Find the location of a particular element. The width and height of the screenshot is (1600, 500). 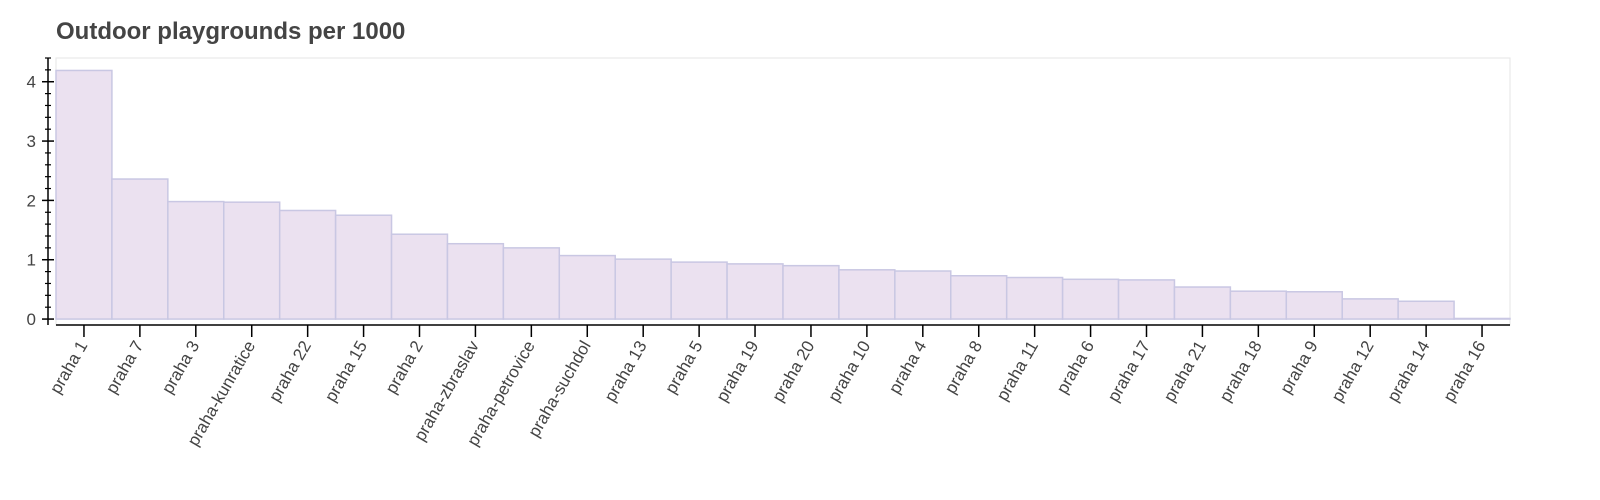

y-tick-label: 0 is located at coordinates (31, 319).